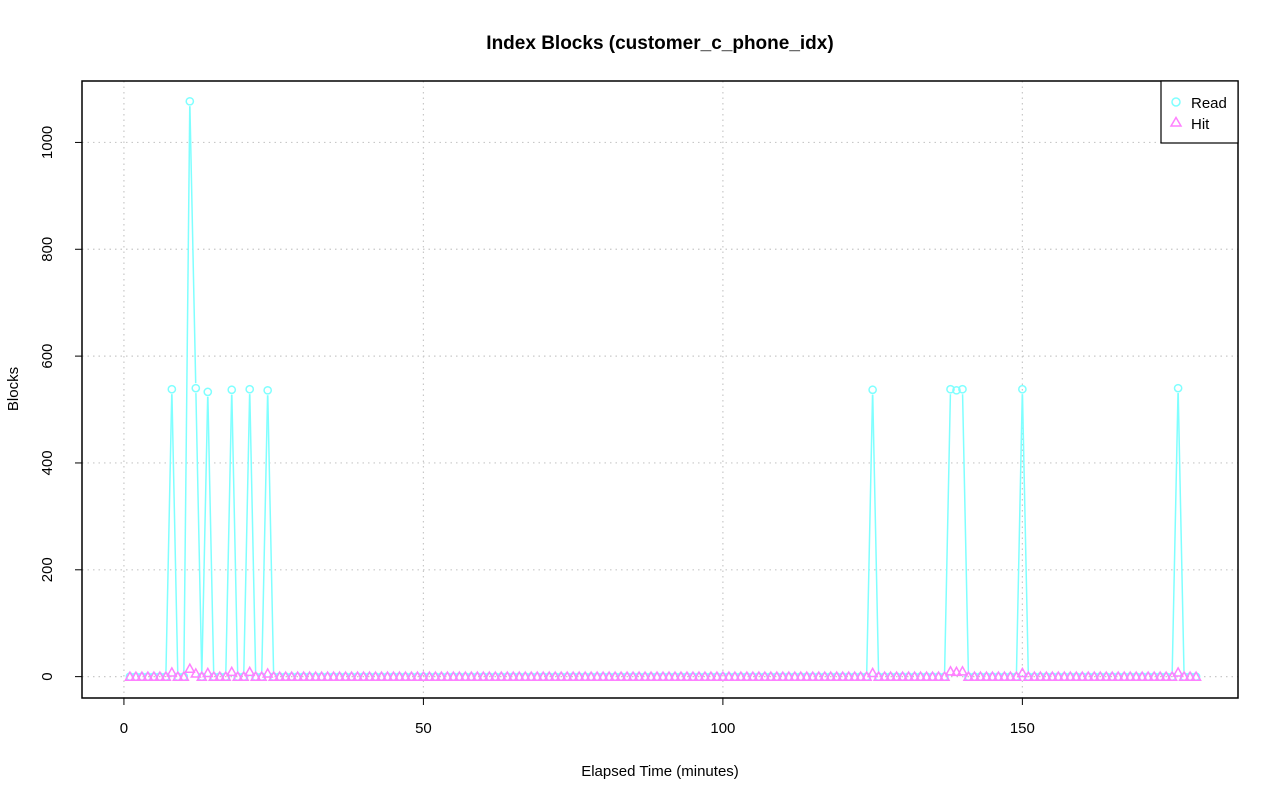 The height and width of the screenshot is (801, 1280). What do you see at coordinates (722, 728) in the screenshot?
I see `x-tick-label: 100` at bounding box center [722, 728].